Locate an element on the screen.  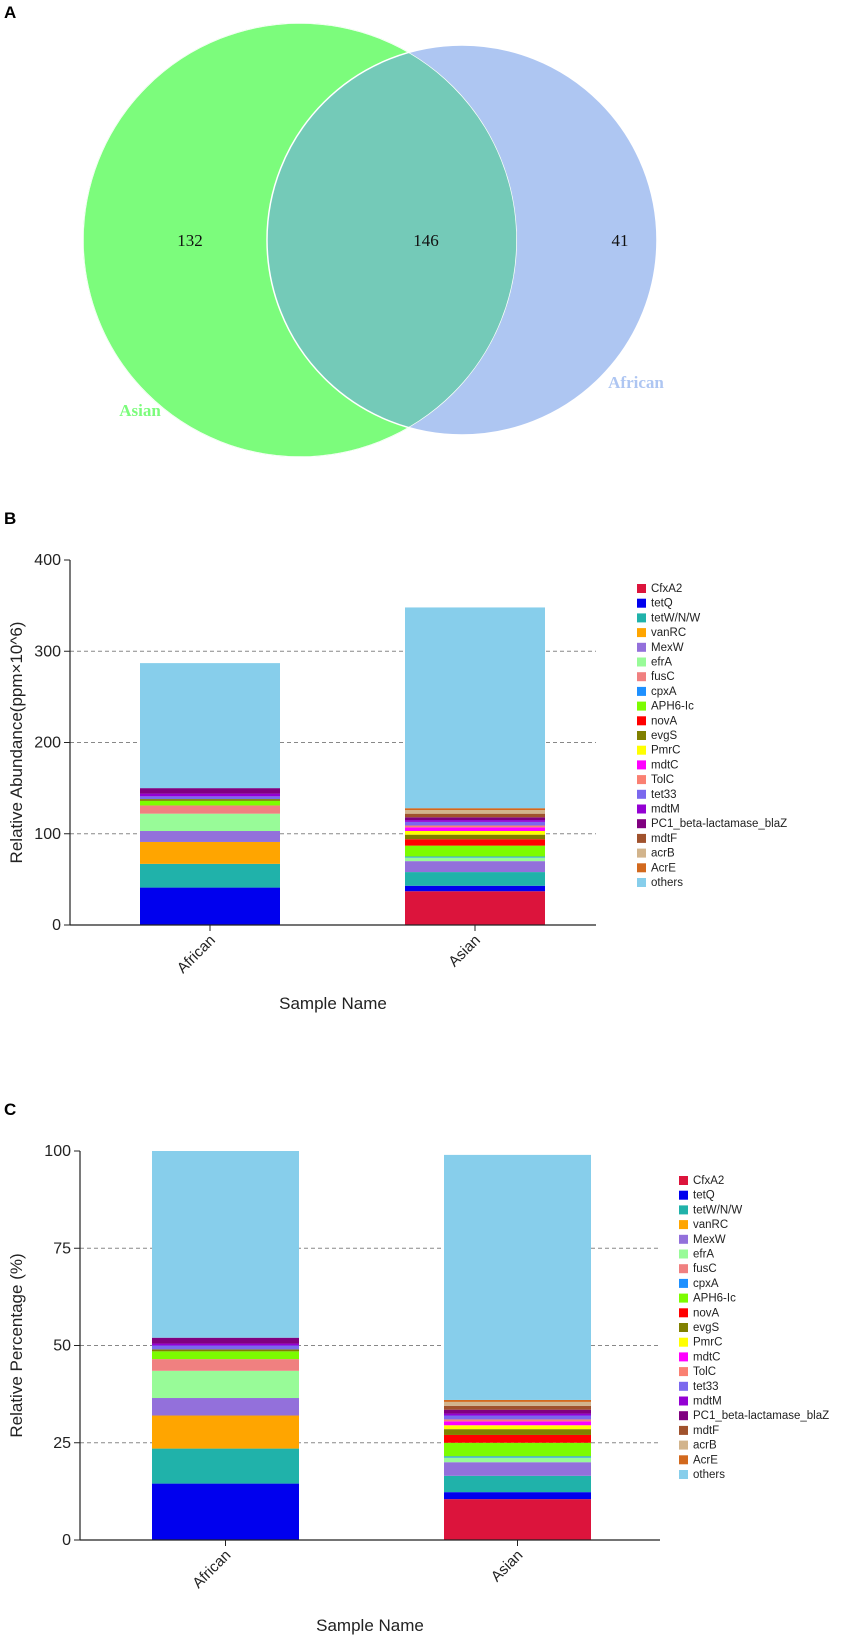
panel-letter-c: C is located at coordinates (10, 1109).